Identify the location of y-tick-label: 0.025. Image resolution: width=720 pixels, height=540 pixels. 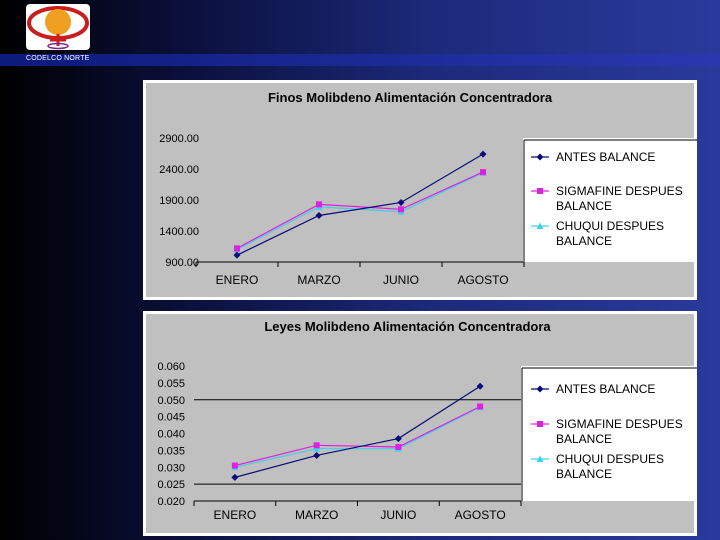
(171, 485).